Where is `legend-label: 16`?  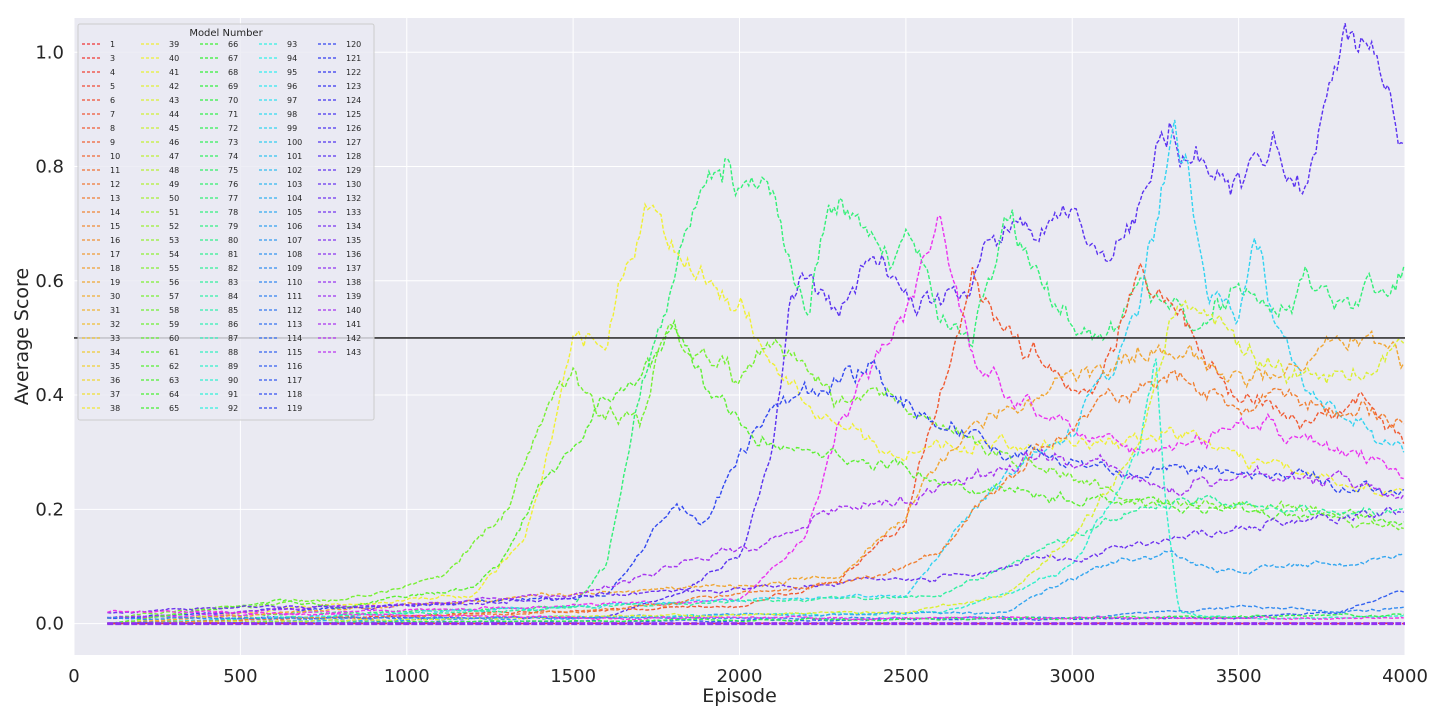 legend-label: 16 is located at coordinates (115, 240).